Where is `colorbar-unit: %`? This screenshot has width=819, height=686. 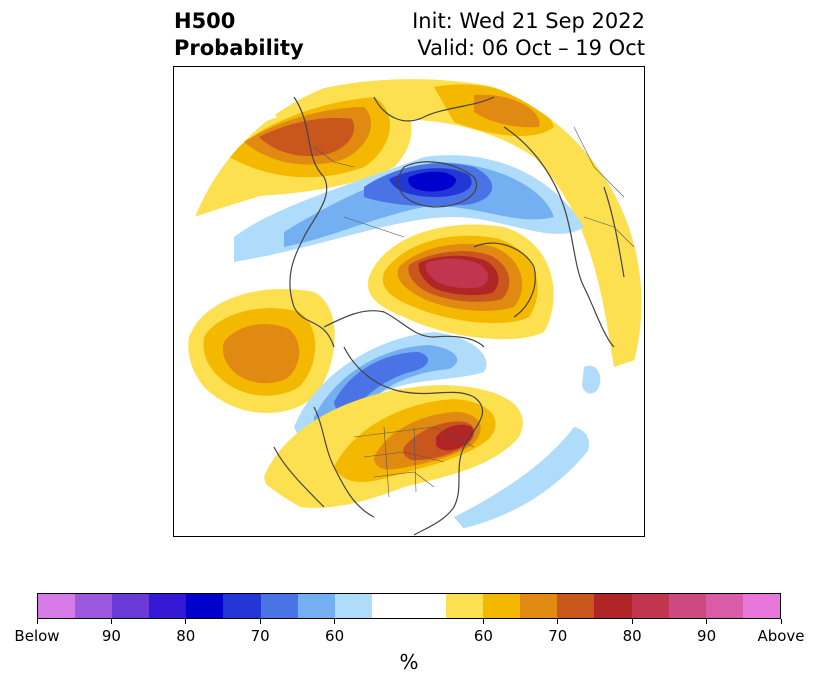 colorbar-unit: % is located at coordinates (409, 662).